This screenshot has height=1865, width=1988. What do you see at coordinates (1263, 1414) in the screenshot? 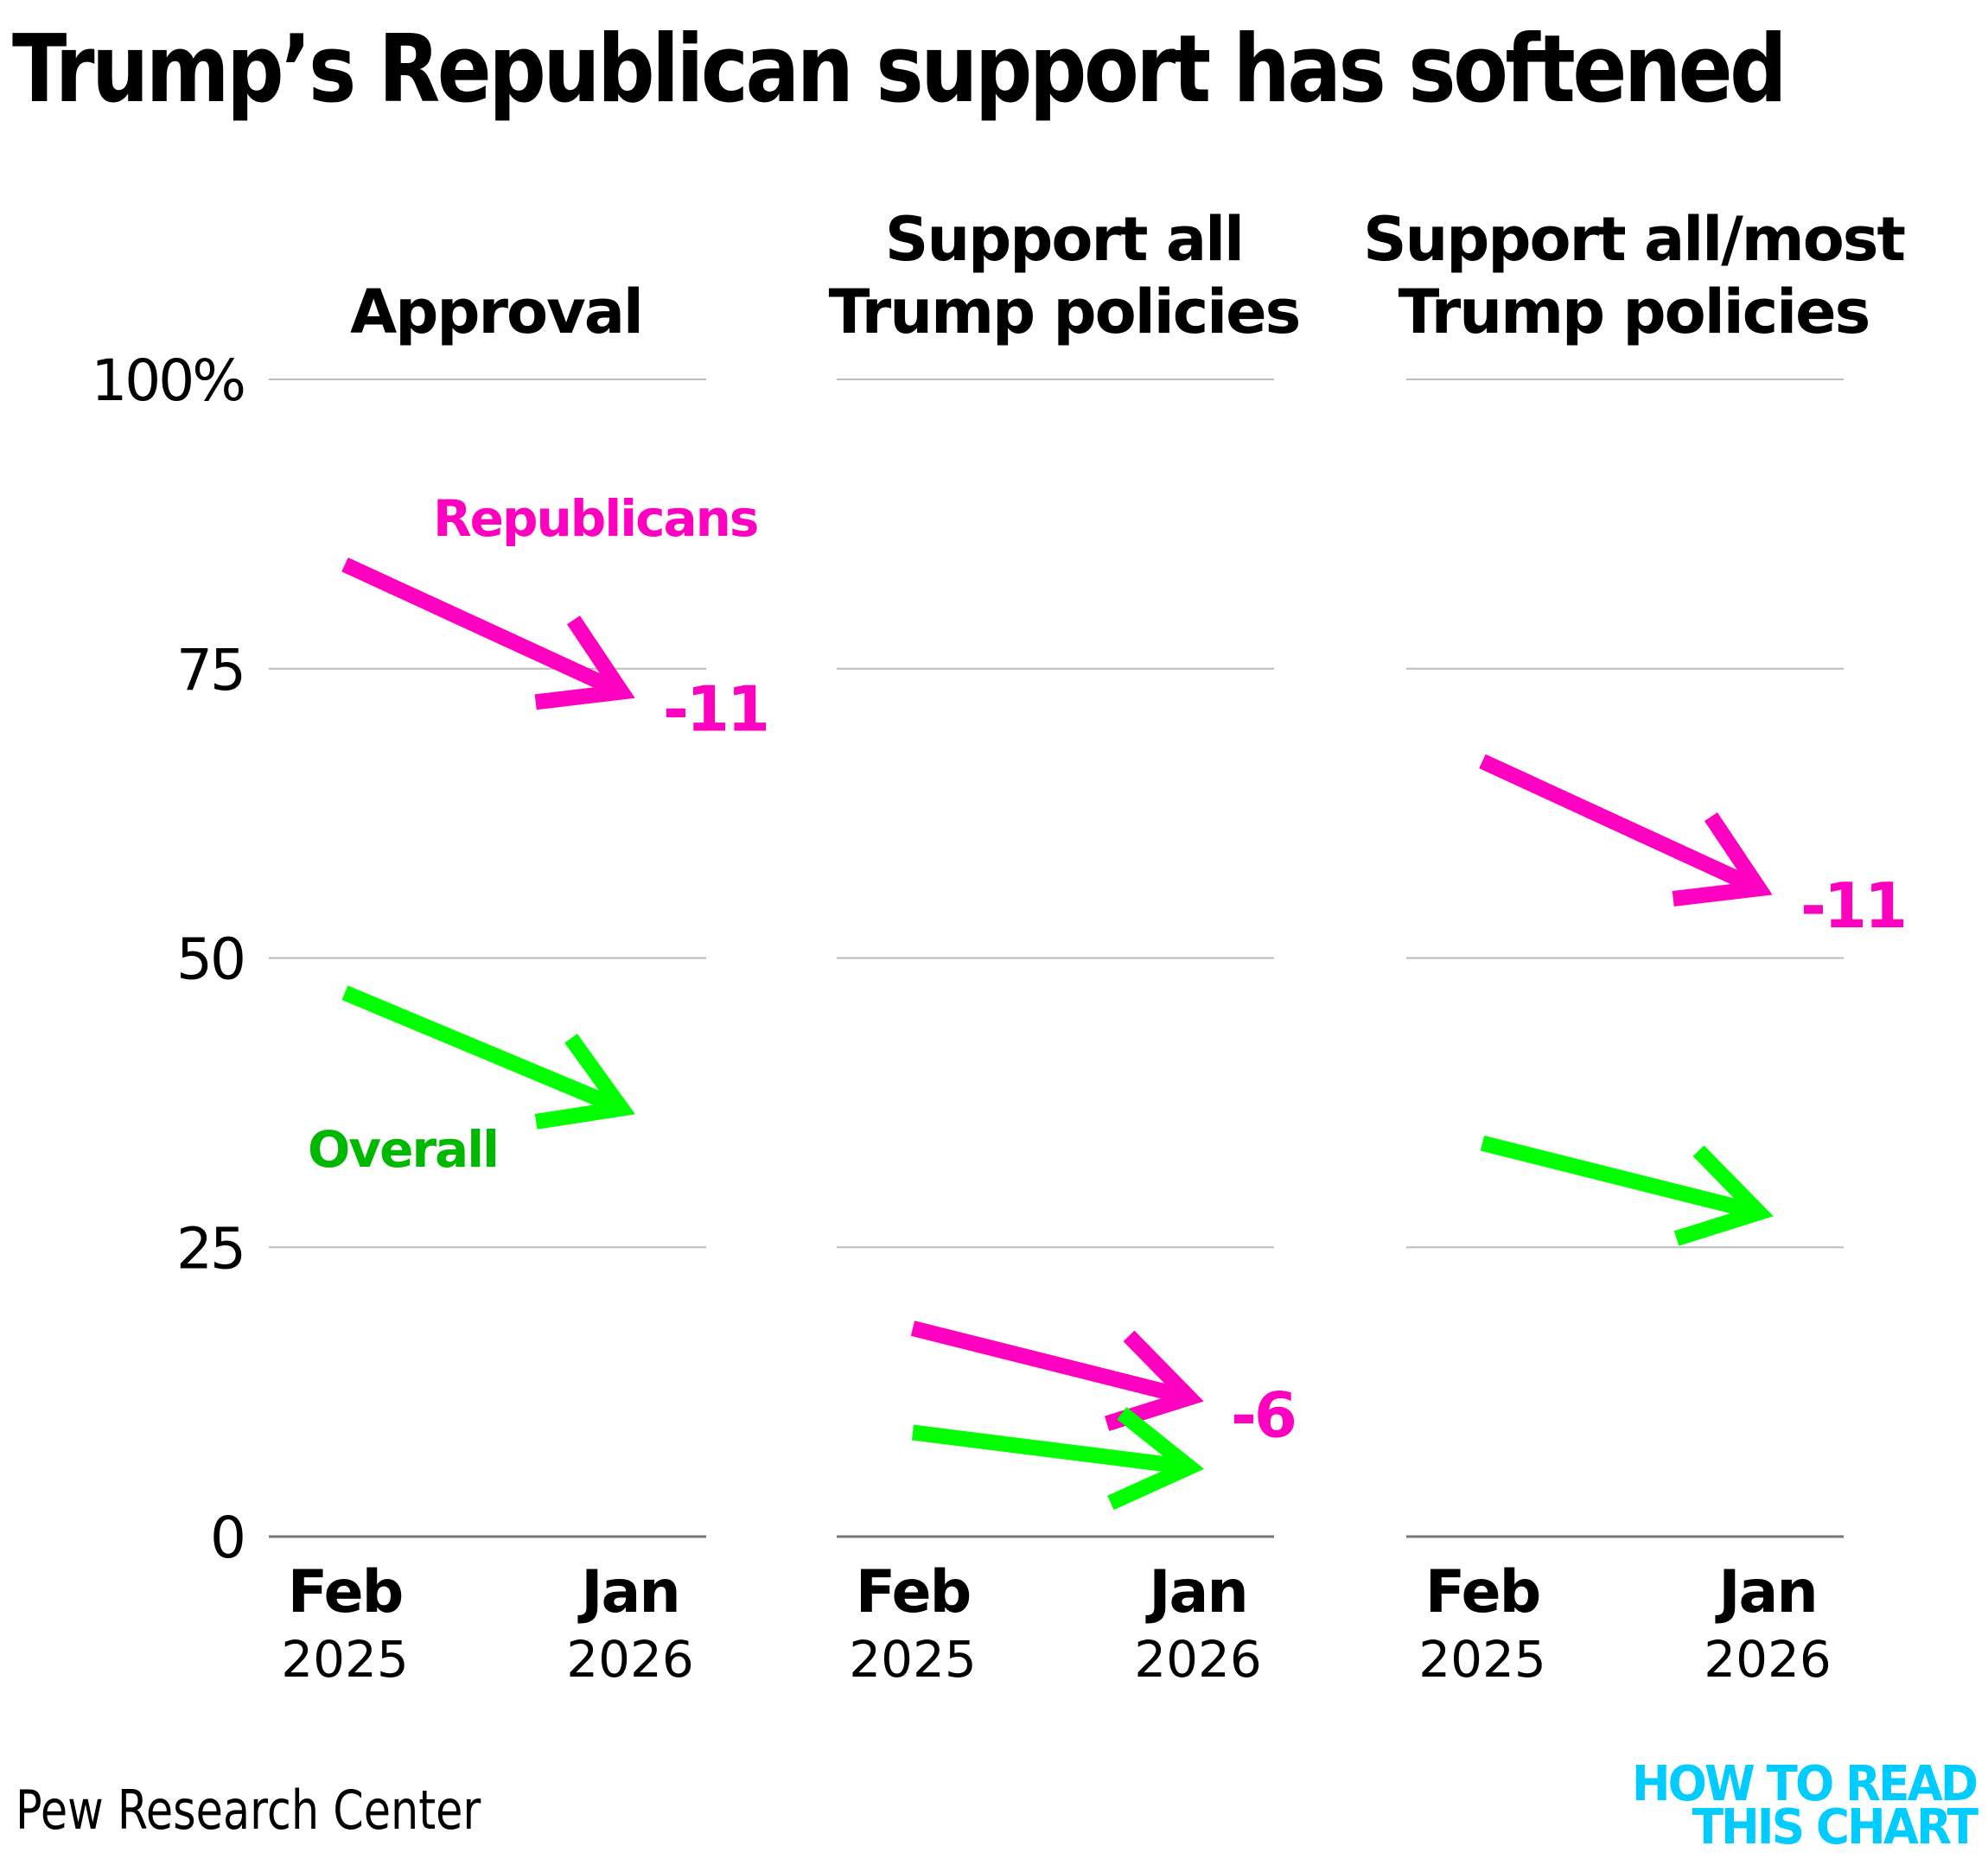
I see `change-label: -6` at bounding box center [1263, 1414].